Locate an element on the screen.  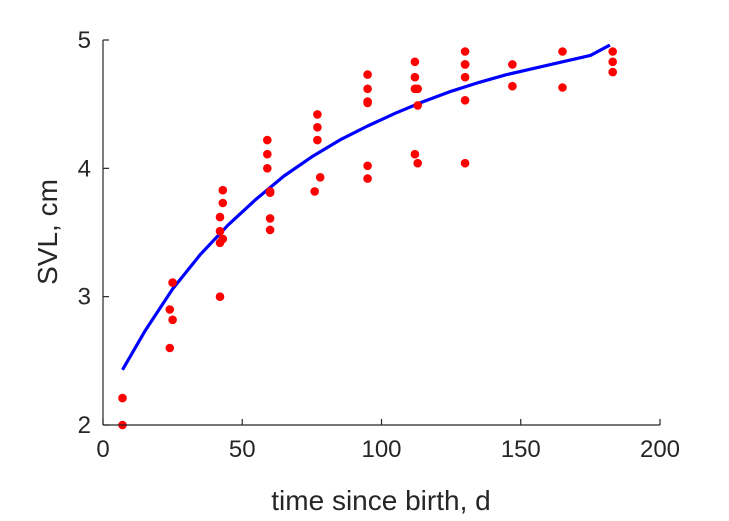
x-tick-label: 50 is located at coordinates (242, 449).